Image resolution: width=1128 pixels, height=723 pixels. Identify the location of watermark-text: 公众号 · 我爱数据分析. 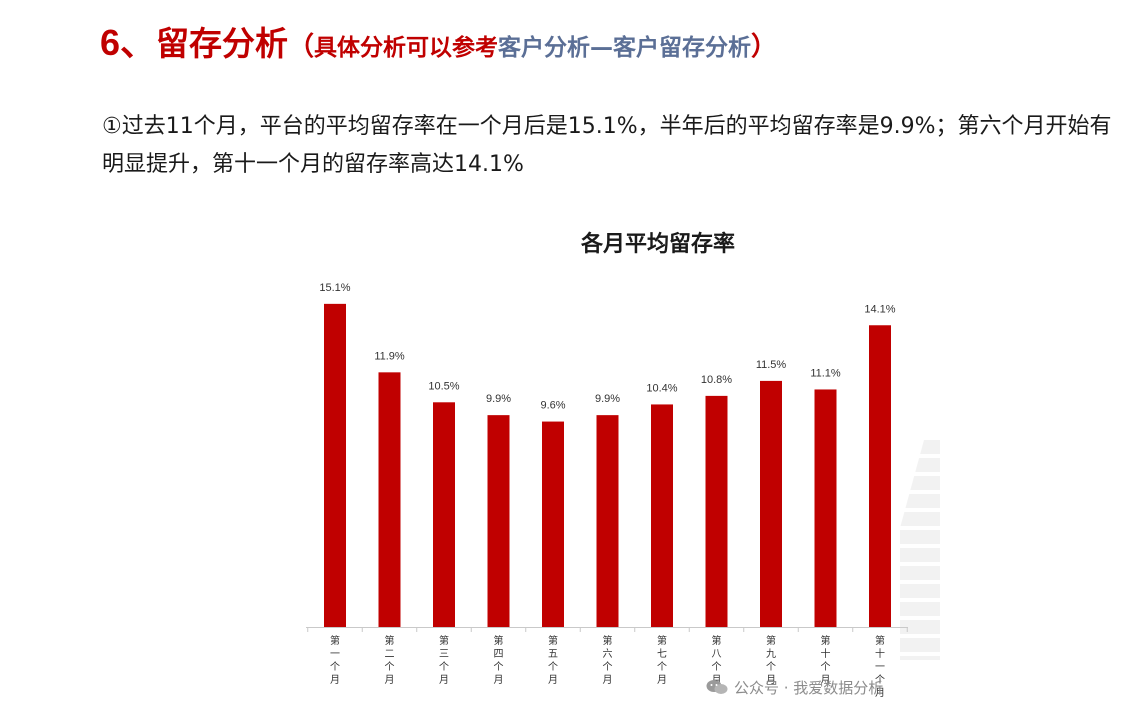
(809, 688).